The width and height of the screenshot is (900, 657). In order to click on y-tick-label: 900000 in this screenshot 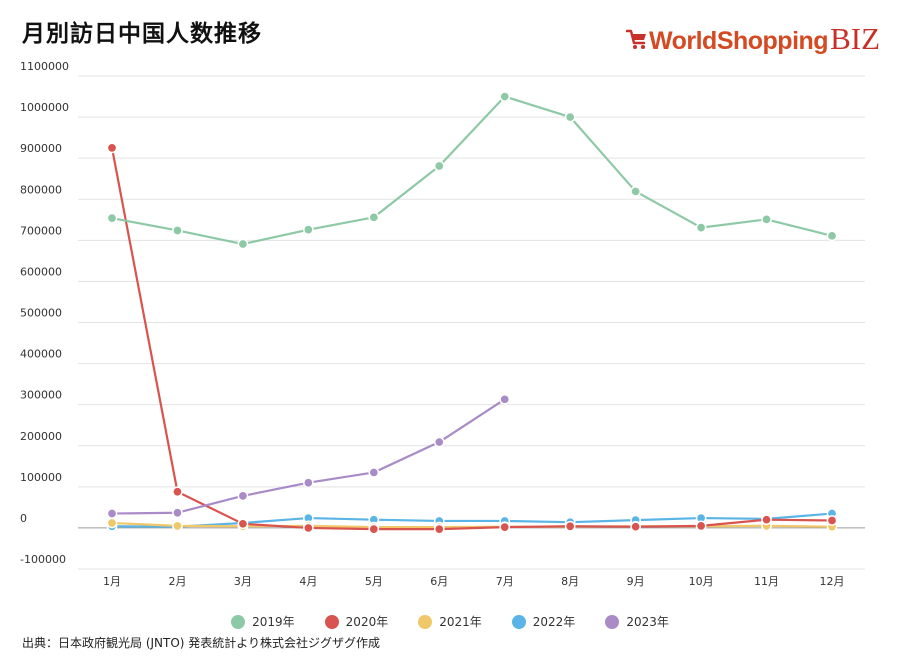, I will do `click(41, 148)`.